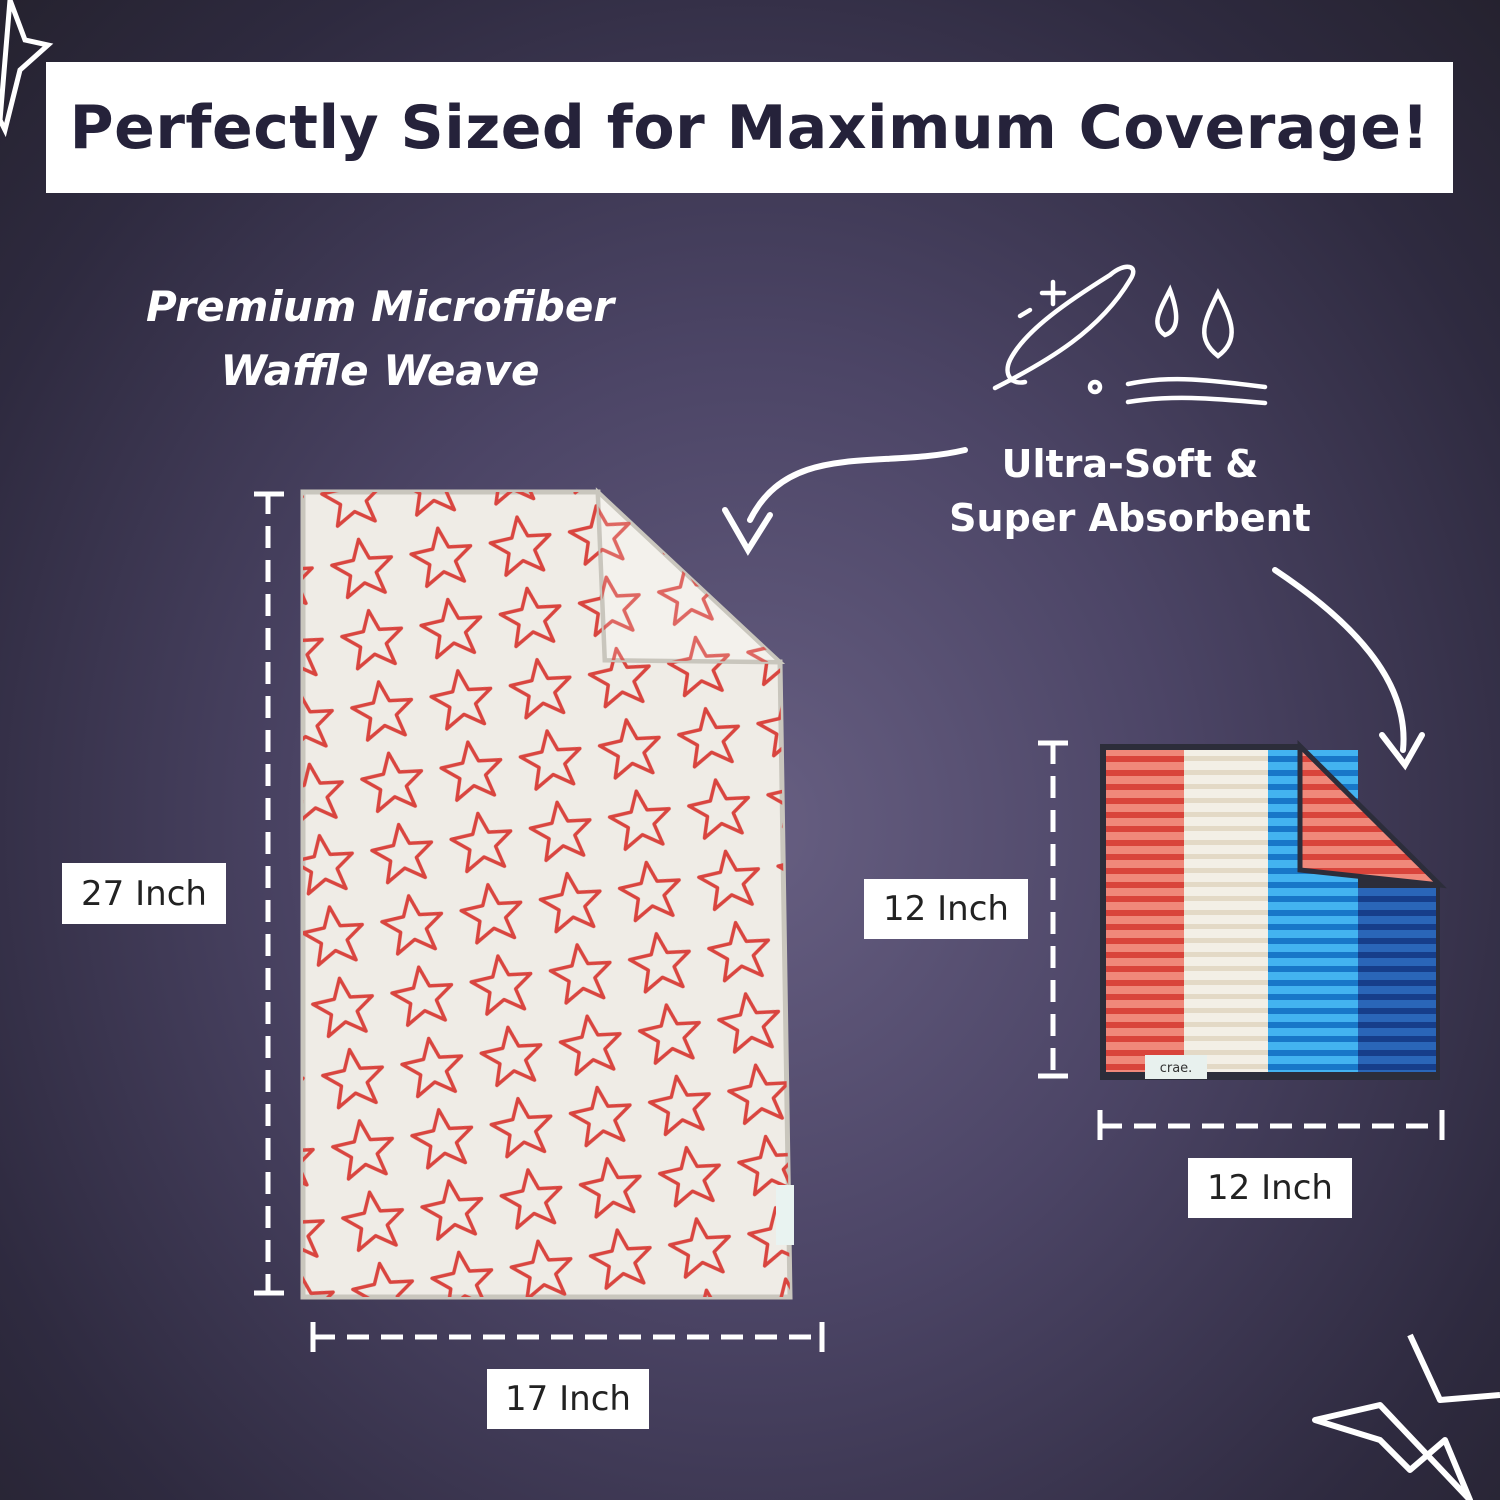  What do you see at coordinates (380, 370) in the screenshot?
I see `subtitle-line-2: Waffle Weave` at bounding box center [380, 370].